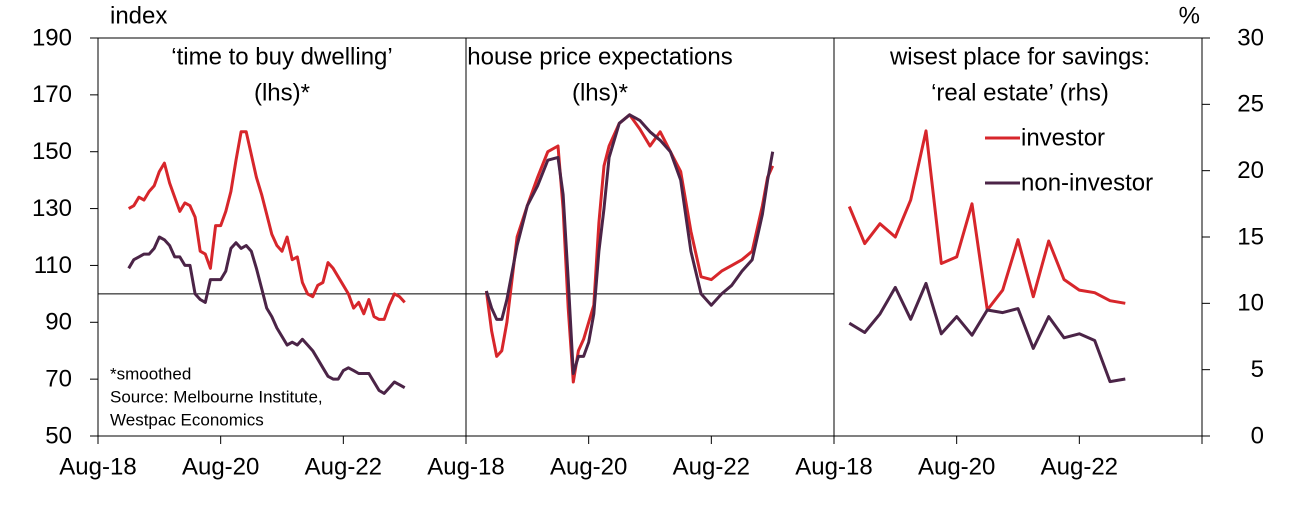  Describe the element at coordinates (52, 94) in the screenshot. I see `y-tick-label: 170` at that location.